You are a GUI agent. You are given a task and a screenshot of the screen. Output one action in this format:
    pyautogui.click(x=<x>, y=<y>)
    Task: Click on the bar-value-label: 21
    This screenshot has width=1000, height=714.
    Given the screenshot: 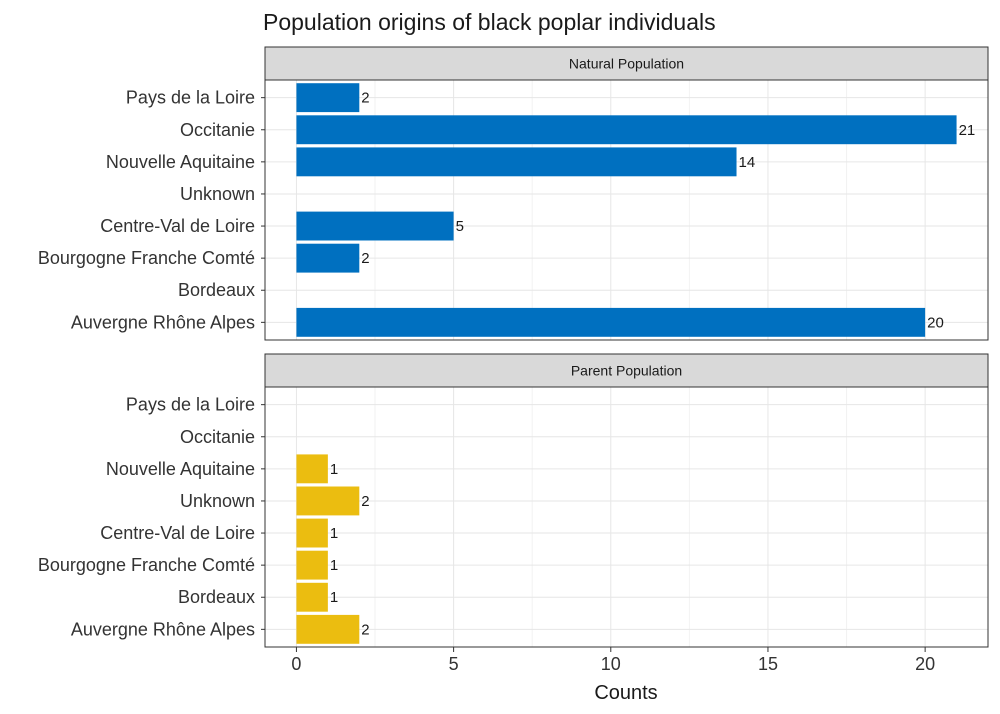 What is the action you would take?
    pyautogui.click(x=967, y=130)
    